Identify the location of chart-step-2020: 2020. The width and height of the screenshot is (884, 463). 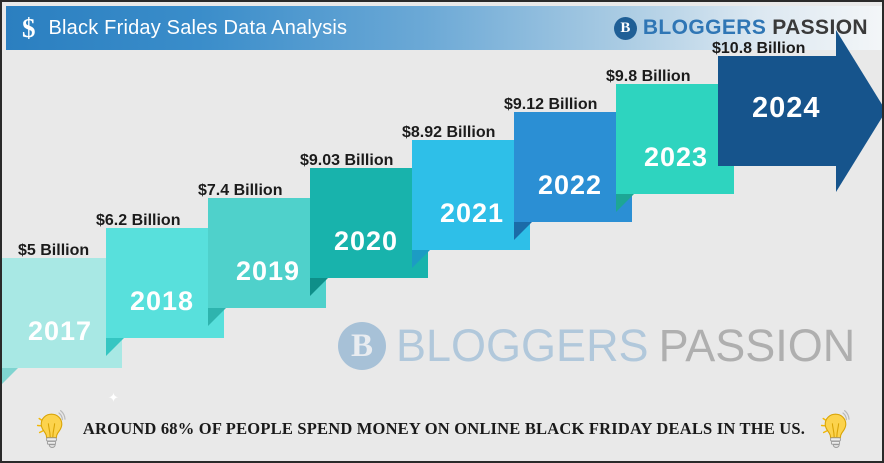
(369, 232).